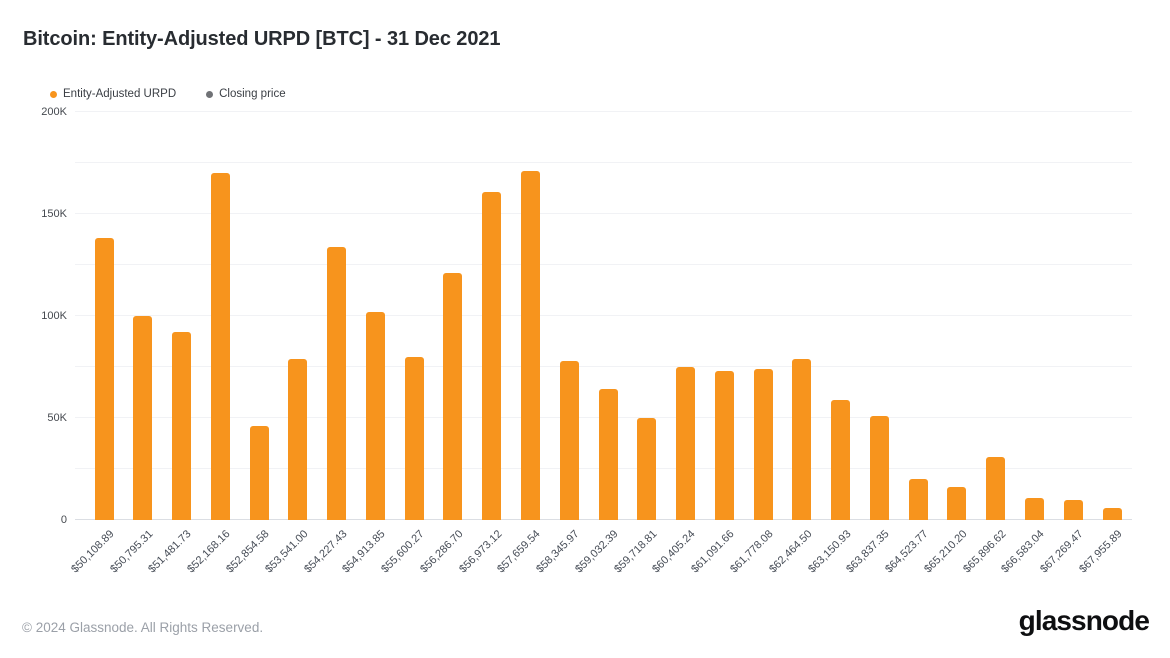 This screenshot has width=1170, height=658. Describe the element at coordinates (918, 499) in the screenshot. I see `bar-$64,523.77` at that location.